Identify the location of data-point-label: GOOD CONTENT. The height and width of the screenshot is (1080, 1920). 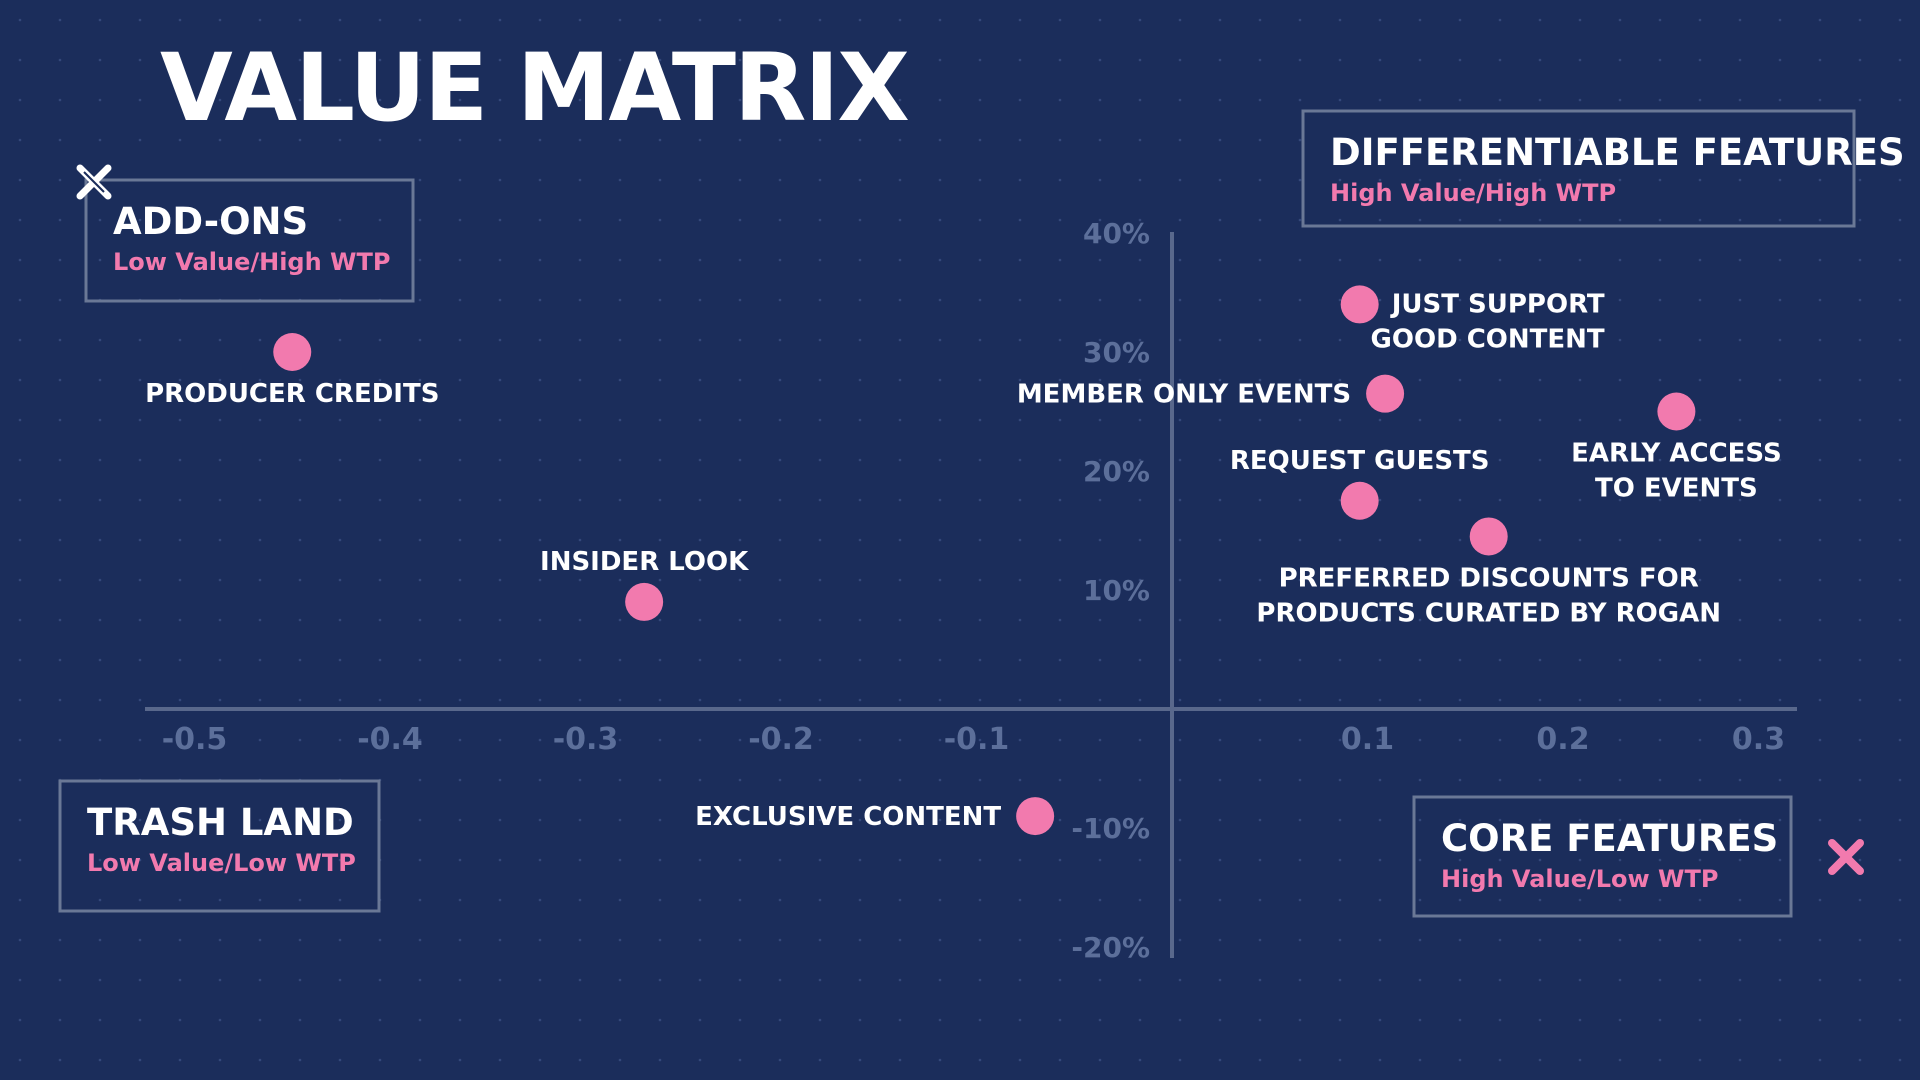
(1488, 339).